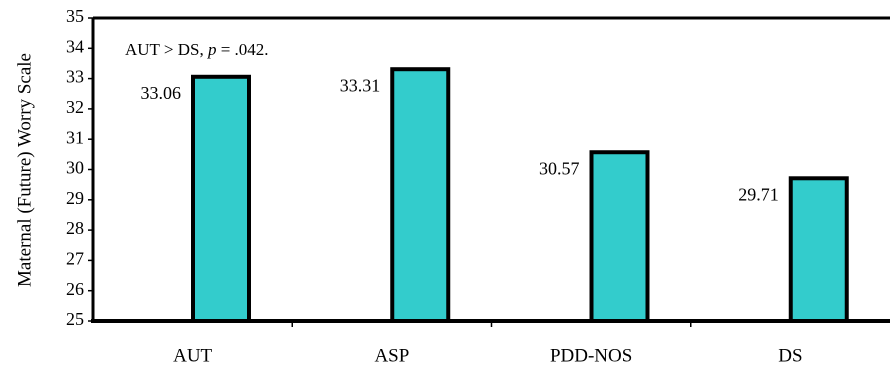 The width and height of the screenshot is (890, 378). I want to click on annotation-stat: p, so click(212, 49).